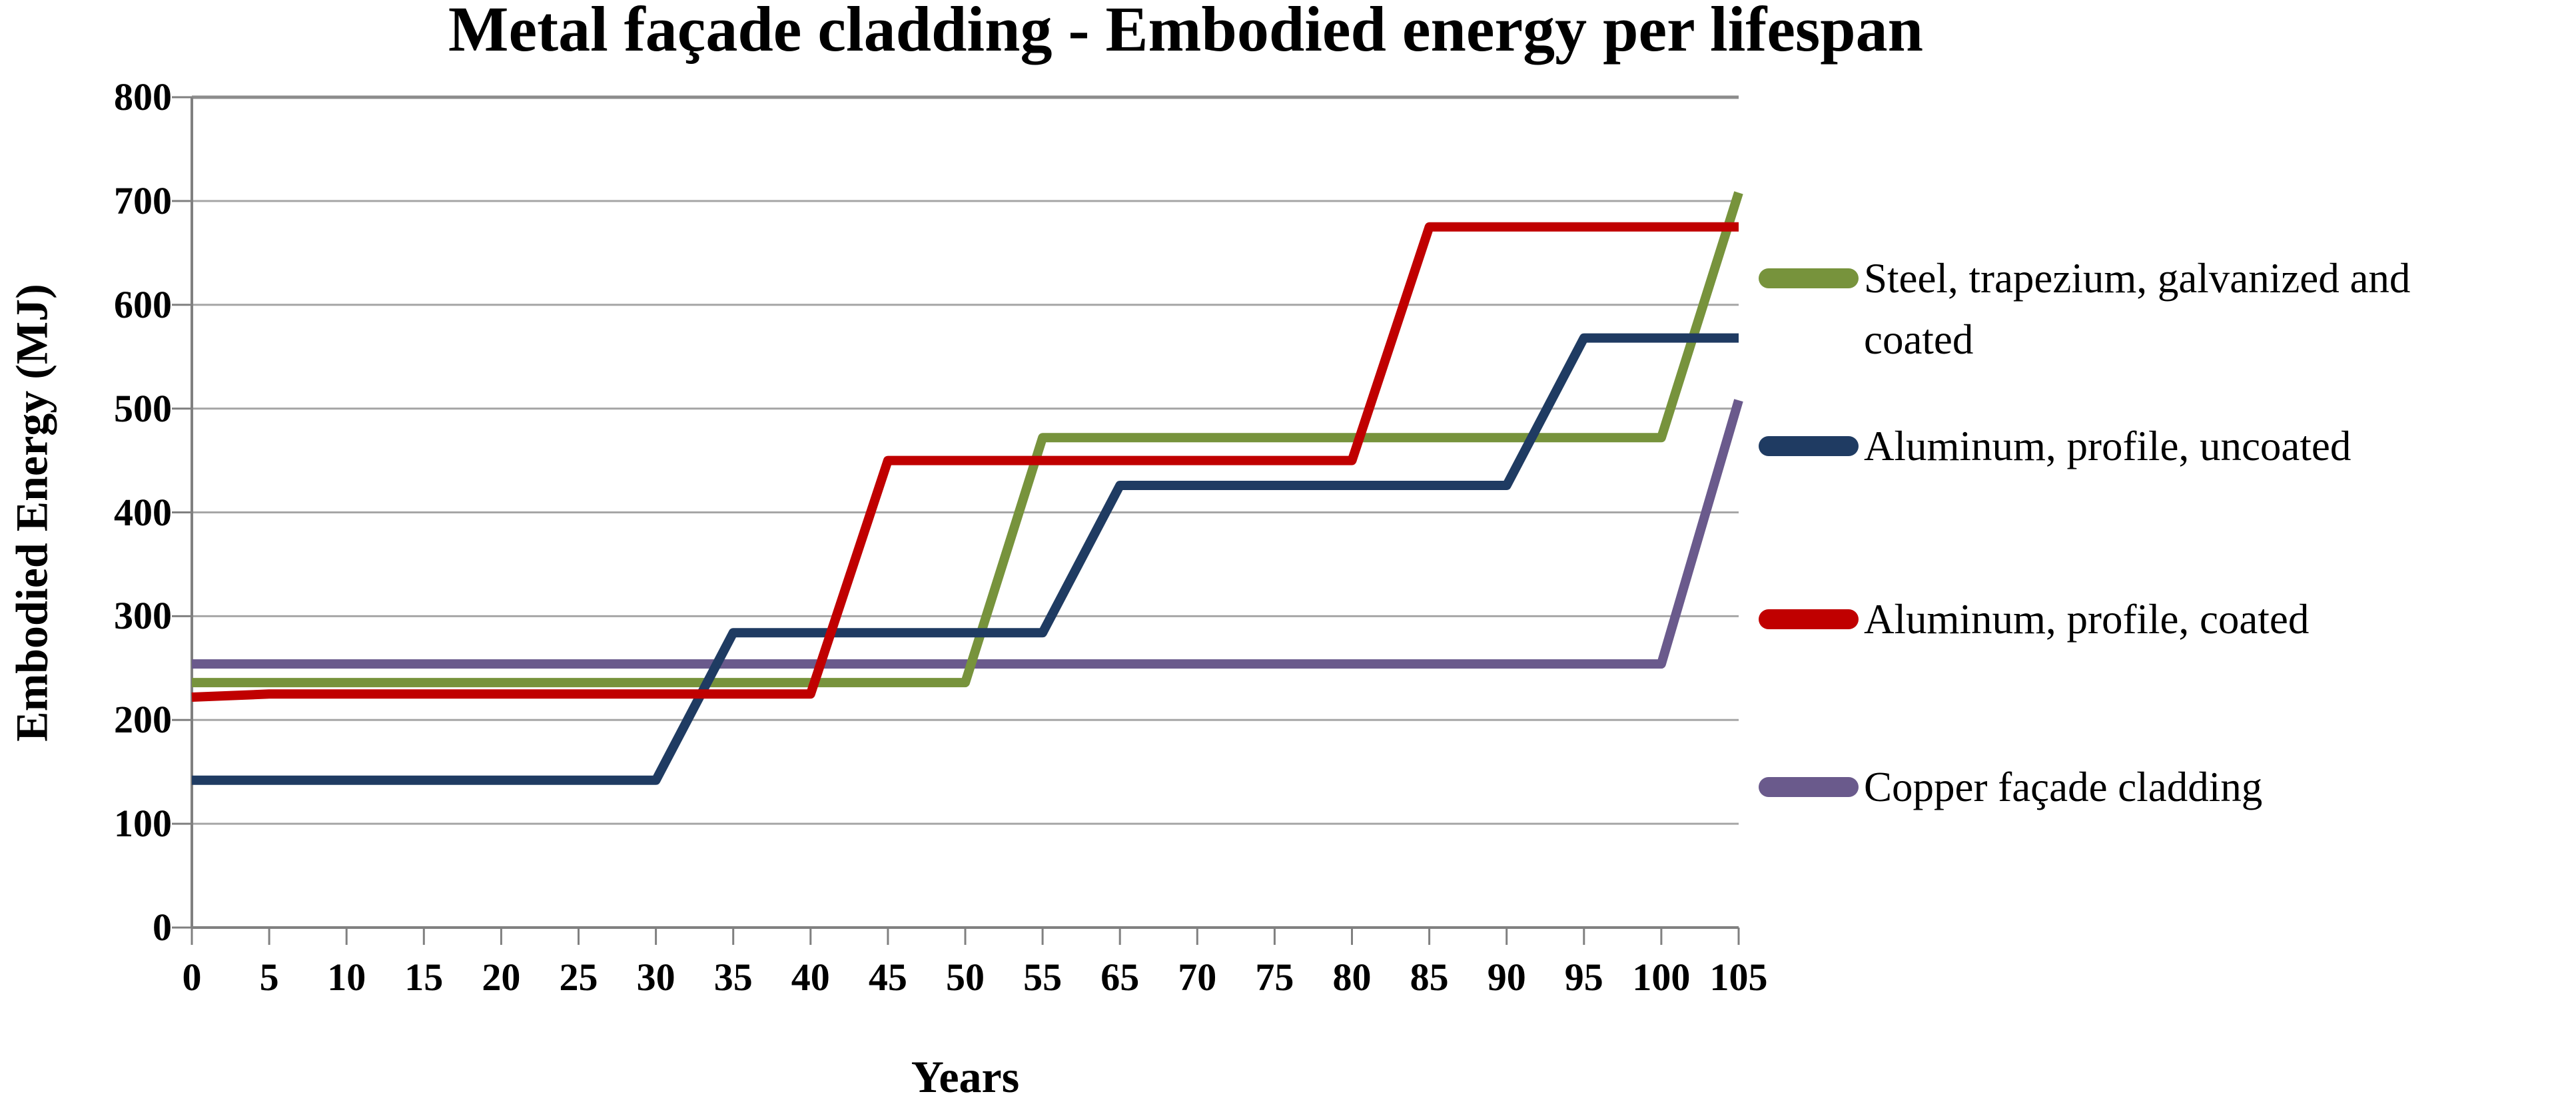 This screenshot has width=2576, height=1102. I want to click on y-tick-label: 400, so click(143, 512).